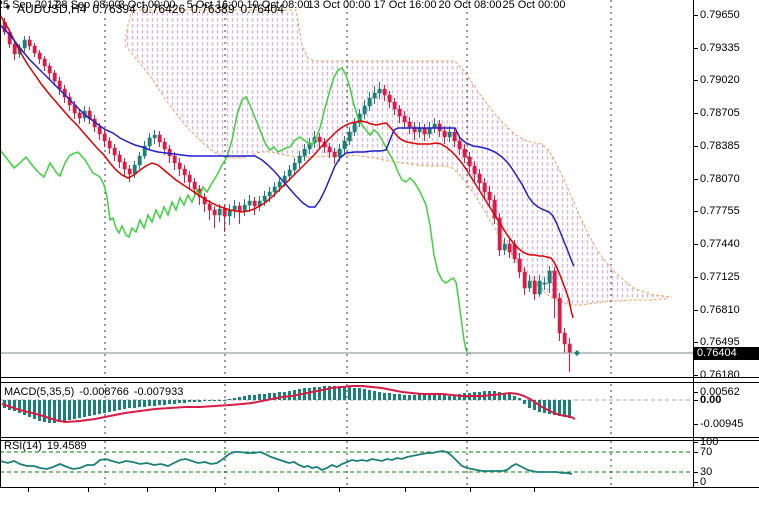  Describe the element at coordinates (23, 446) in the screenshot. I see `rsi-name: RSI(14)` at that location.